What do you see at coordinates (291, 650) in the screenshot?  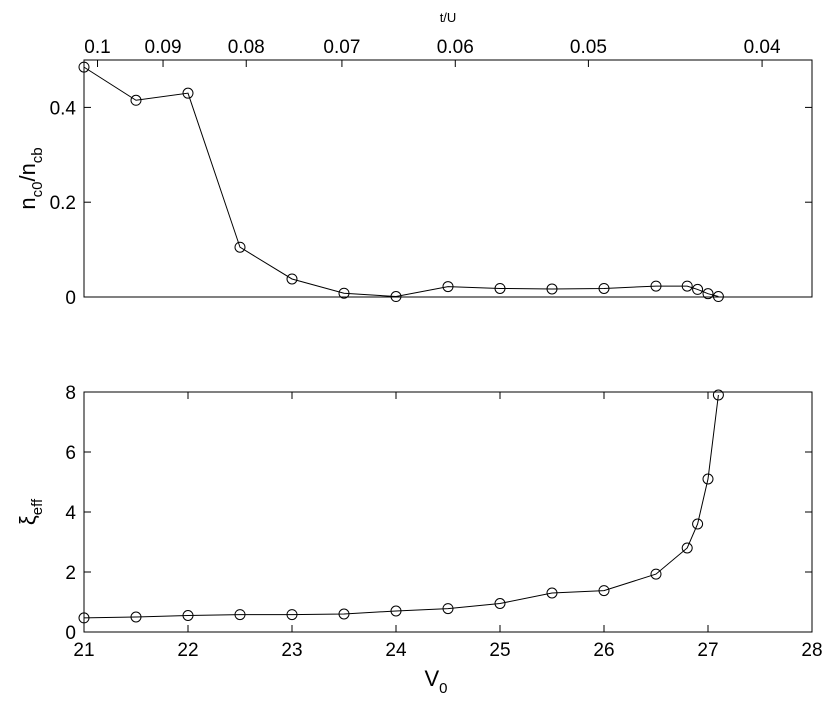 I see `x-tick-label: 23` at bounding box center [291, 650].